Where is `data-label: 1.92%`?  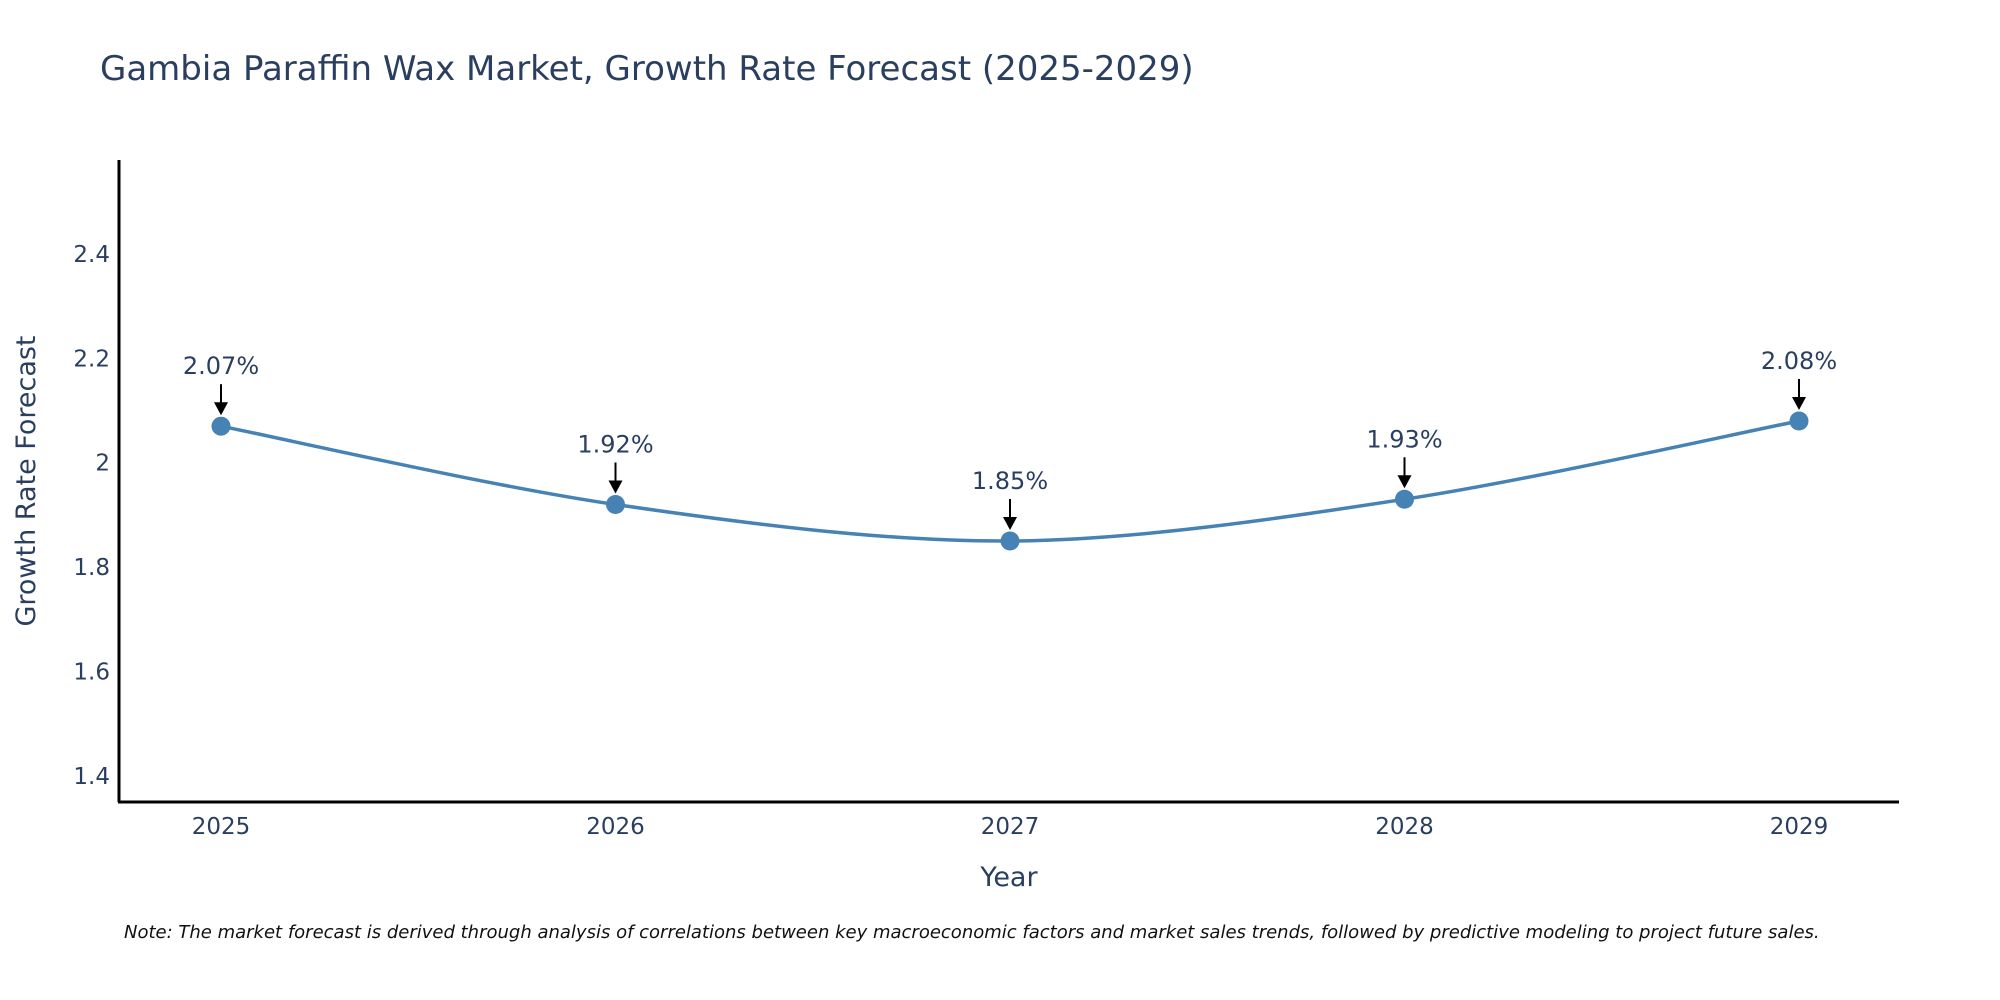
data-label: 1.92% is located at coordinates (615, 444).